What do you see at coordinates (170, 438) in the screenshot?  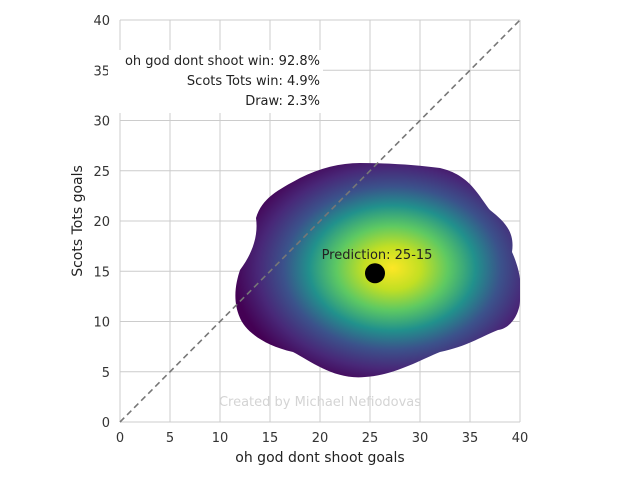 I see `x-tick-label: 5` at bounding box center [170, 438].